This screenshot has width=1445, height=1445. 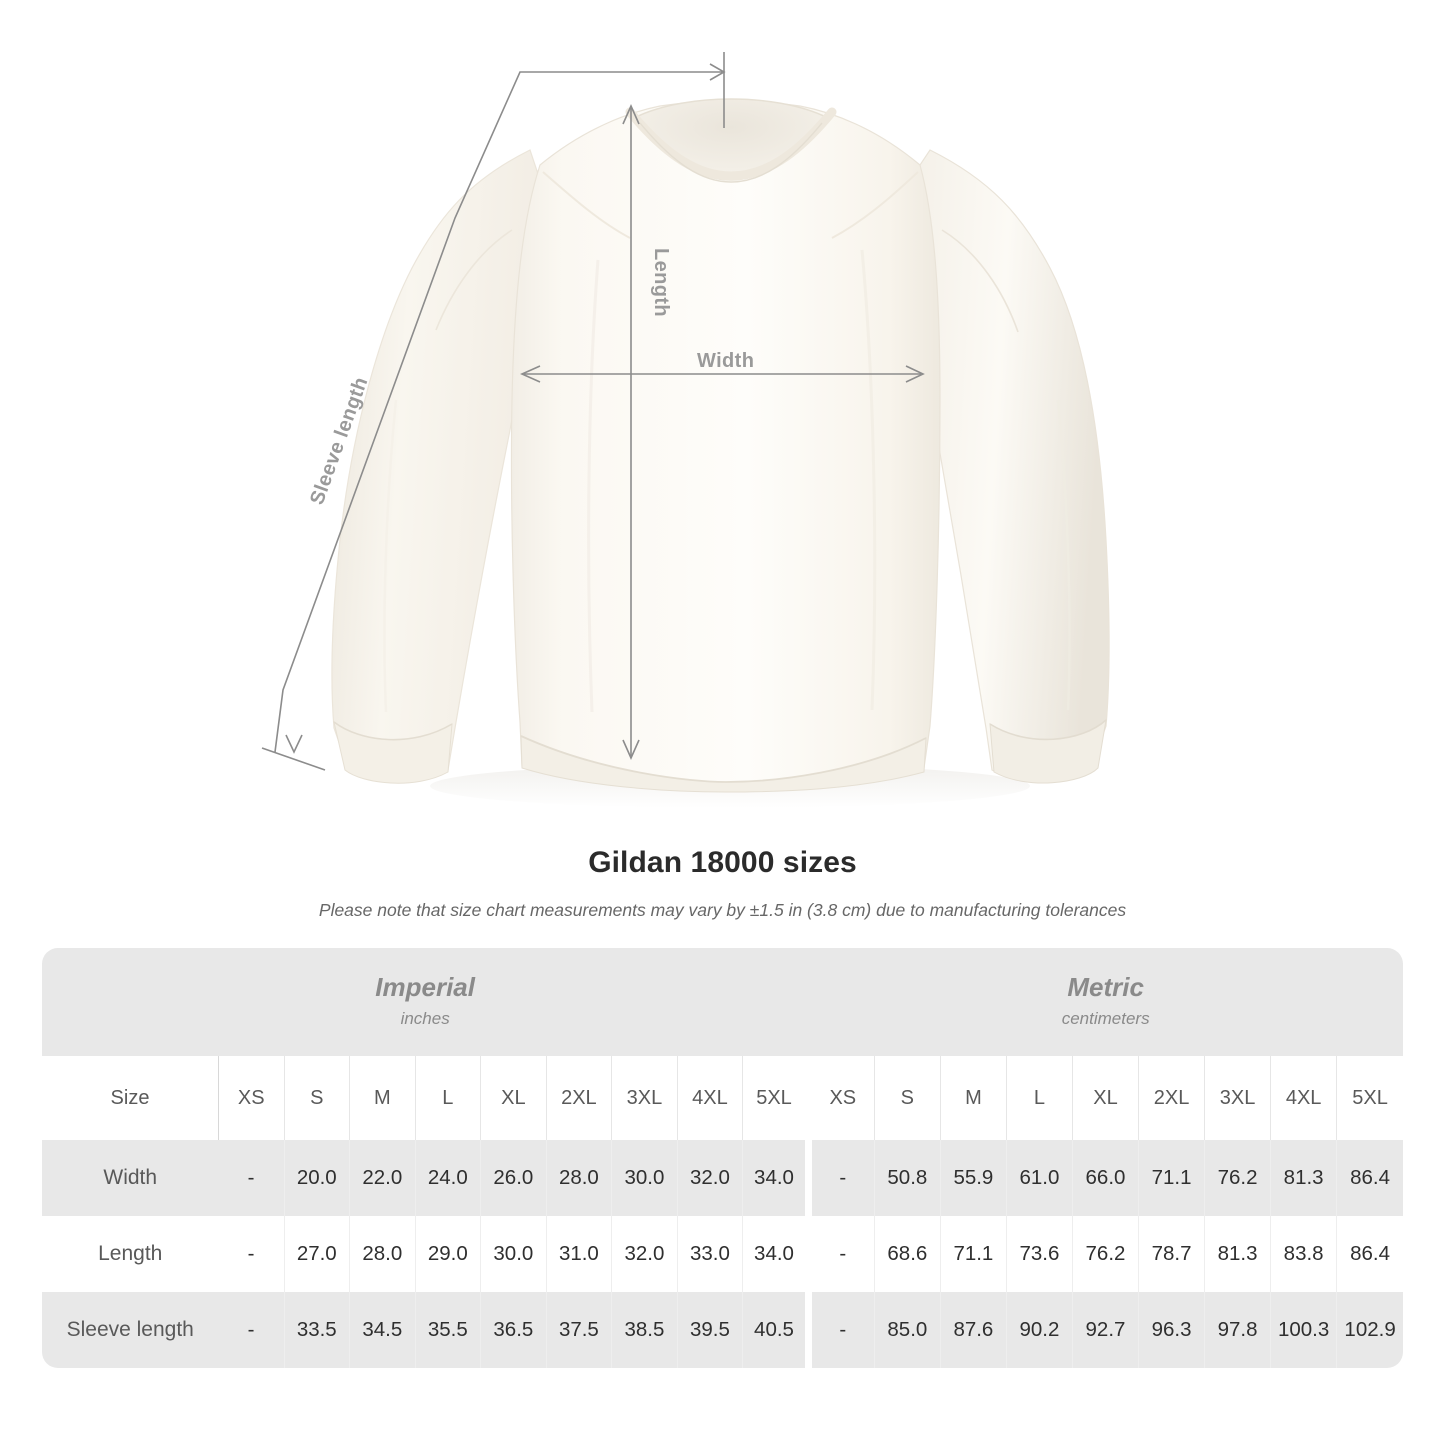 What do you see at coordinates (251, 1330) in the screenshot?
I see `cell-sleeve-length-imperial-xs: -` at bounding box center [251, 1330].